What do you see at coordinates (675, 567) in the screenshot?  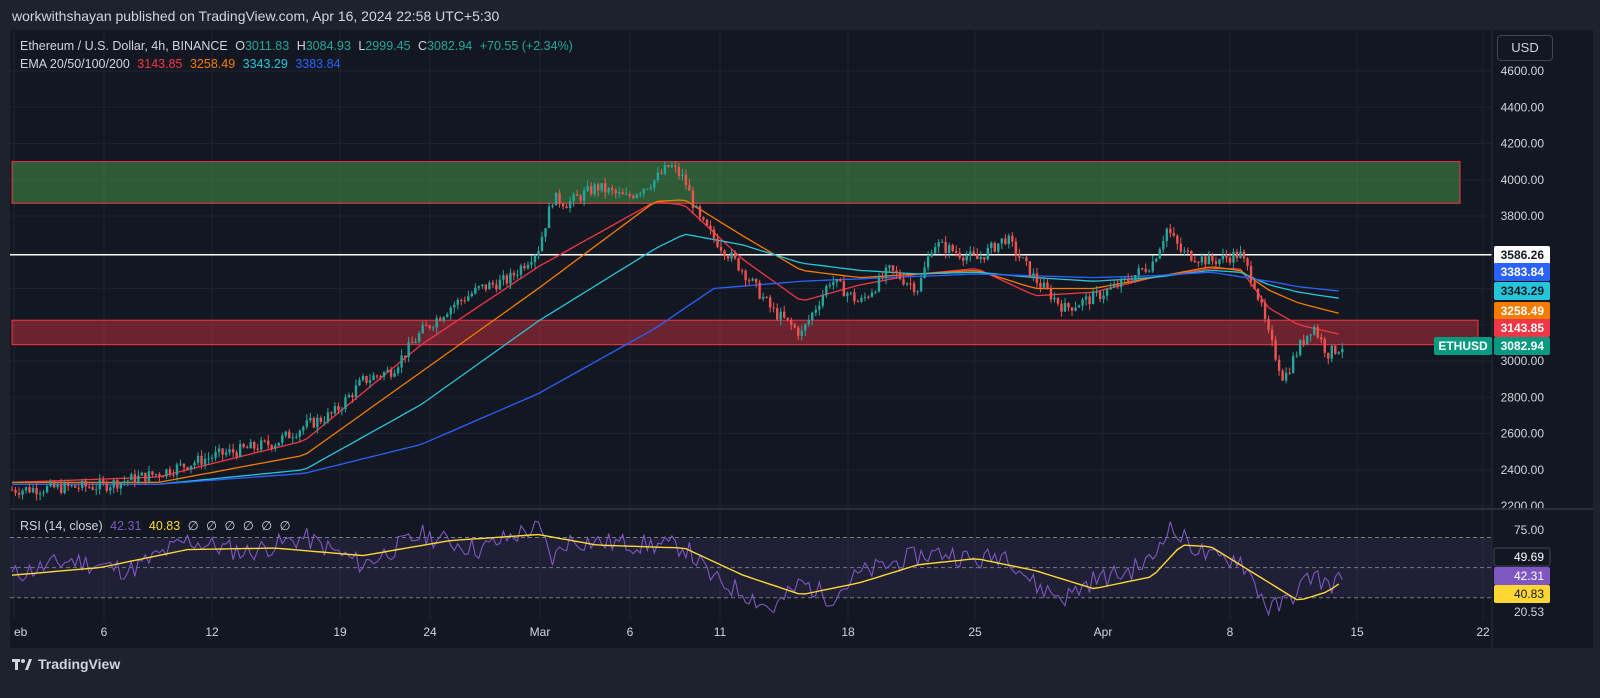 I see `rsi-sma-line` at bounding box center [675, 567].